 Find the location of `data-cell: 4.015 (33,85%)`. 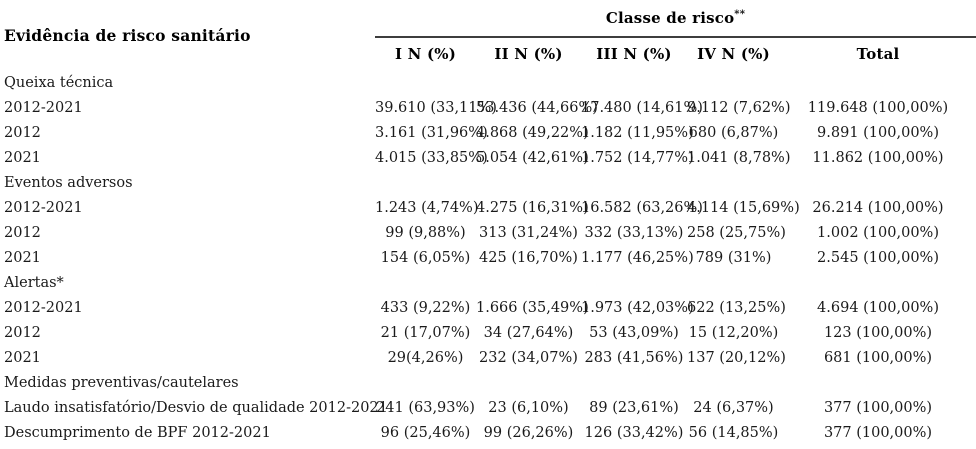

data-cell: 4.015 (33,85%) is located at coordinates (431, 157).